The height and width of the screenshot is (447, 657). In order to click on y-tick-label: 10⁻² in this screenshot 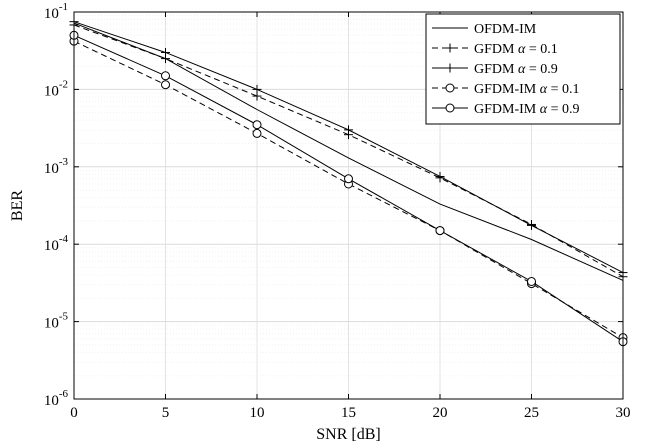, I will do `click(56, 88)`.